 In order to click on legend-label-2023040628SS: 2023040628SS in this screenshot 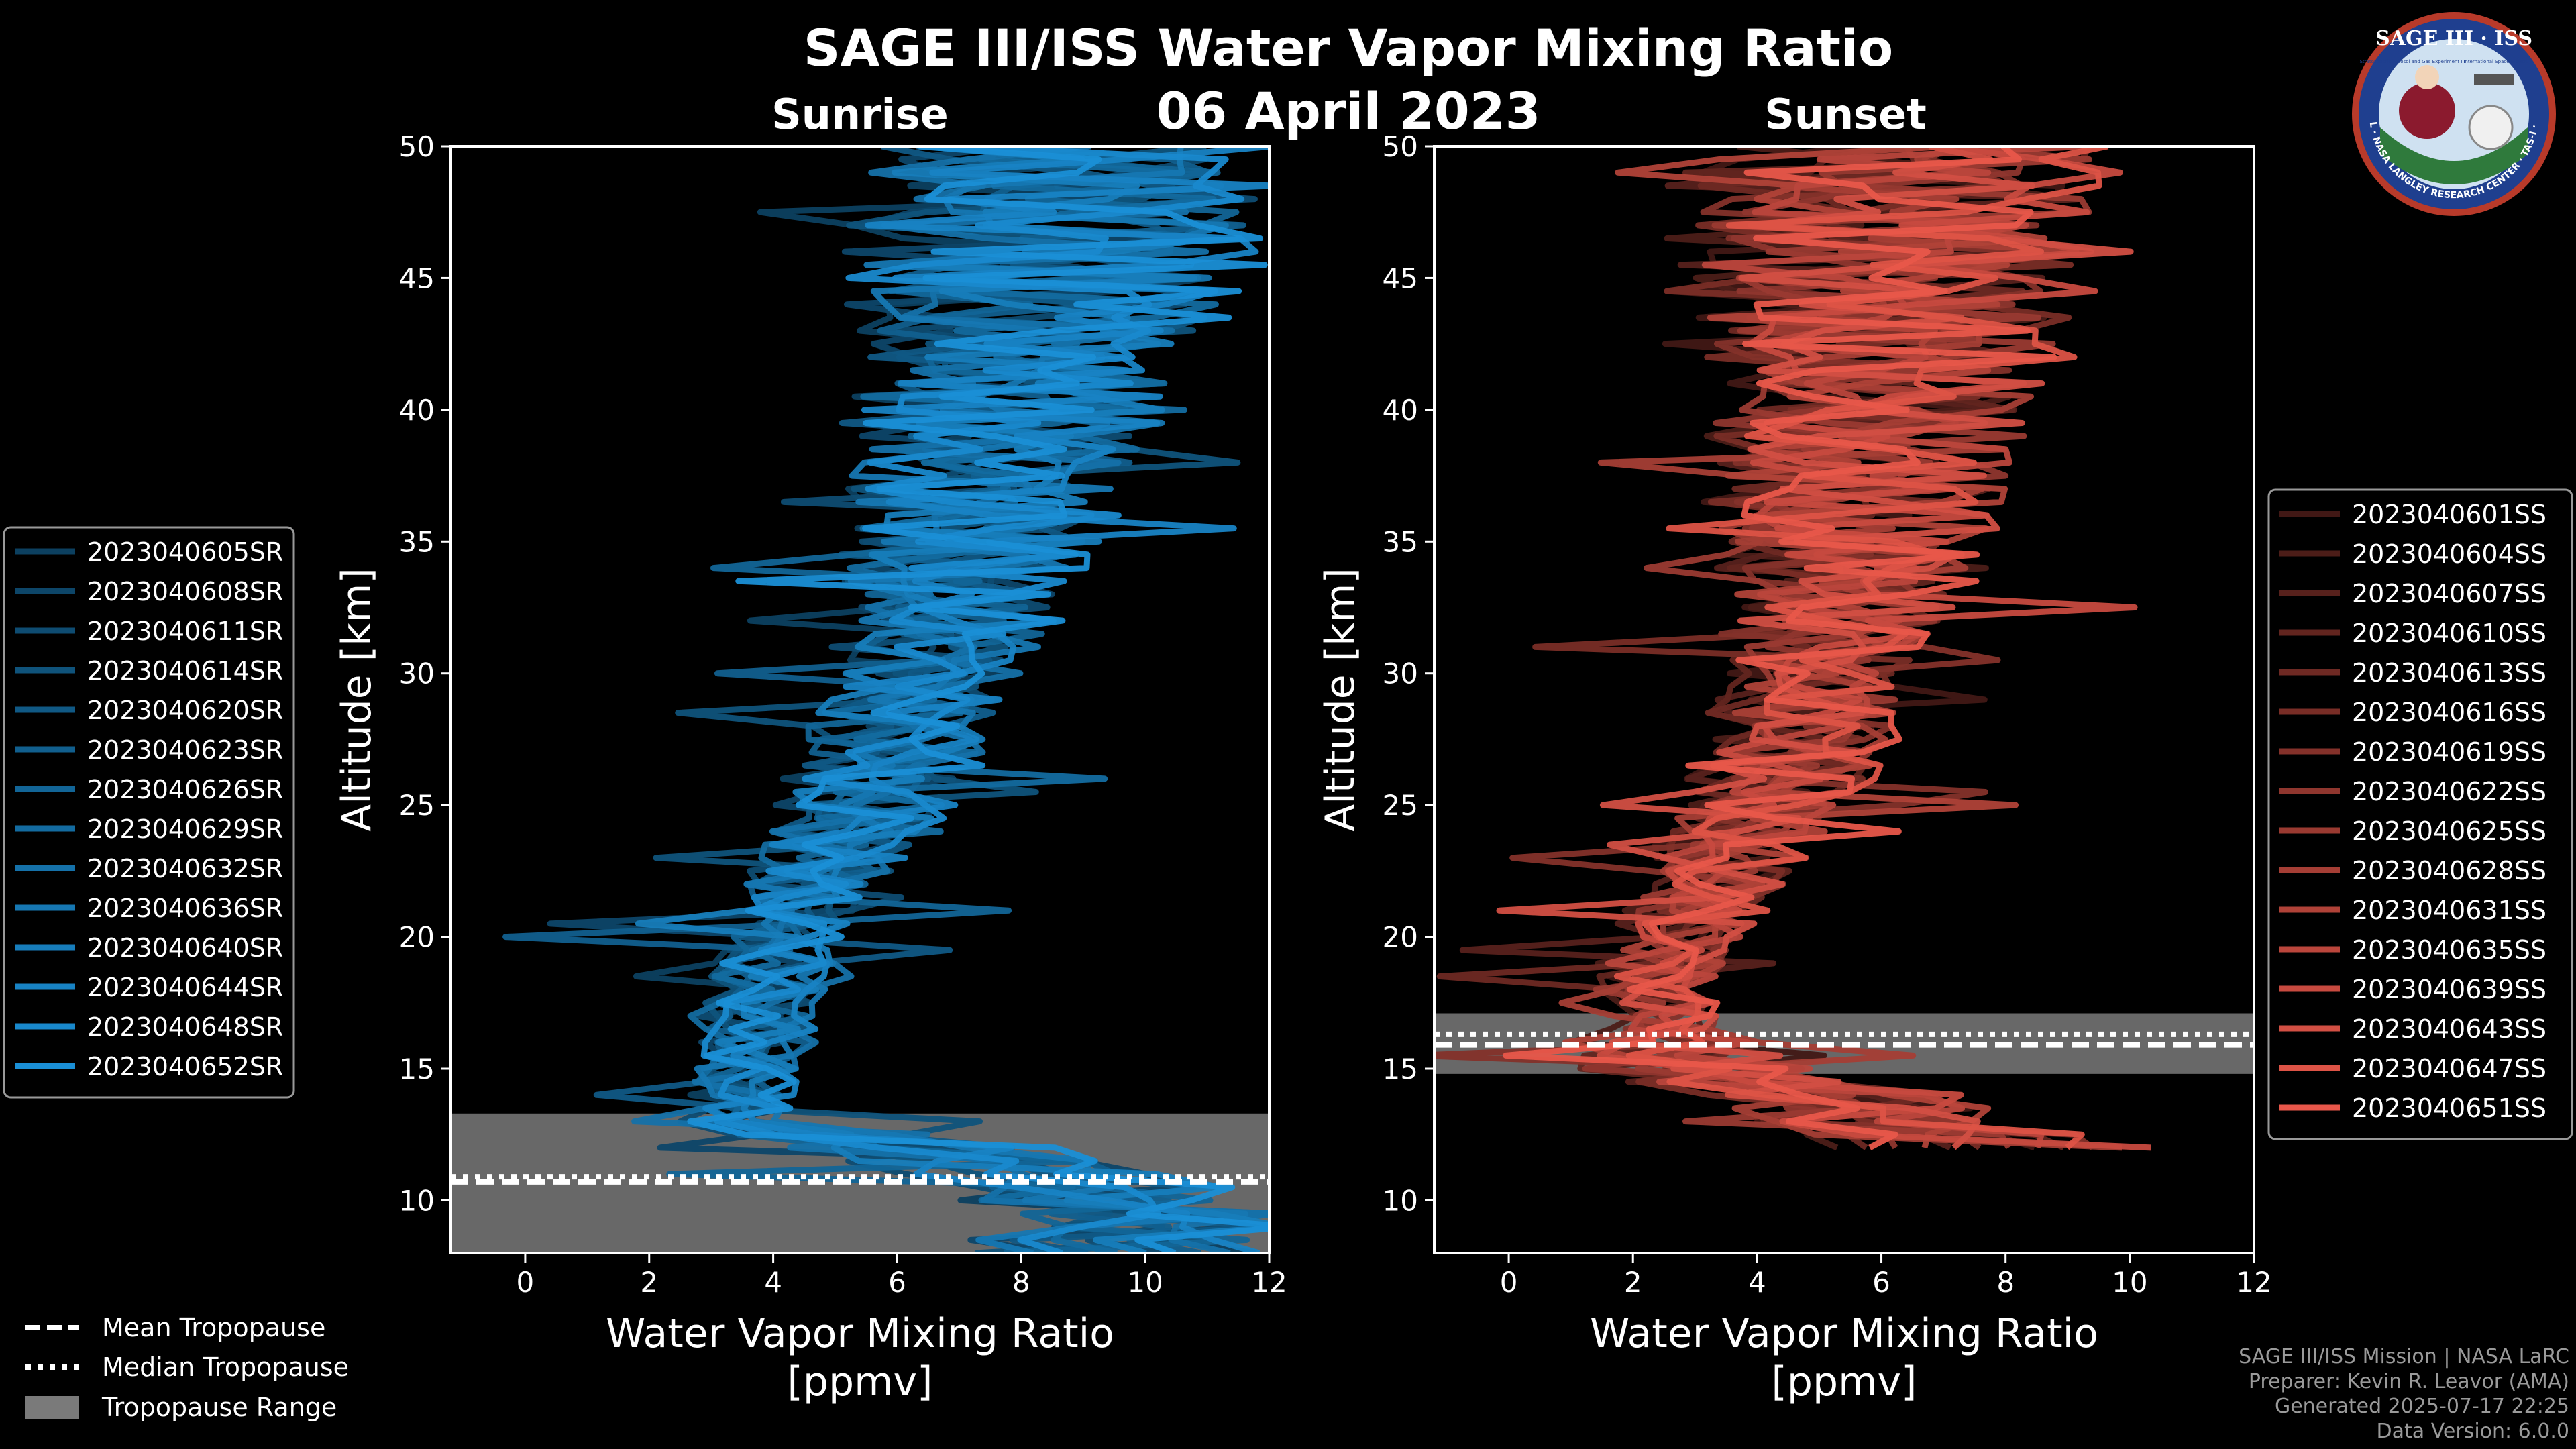, I will do `click(2449, 870)`.